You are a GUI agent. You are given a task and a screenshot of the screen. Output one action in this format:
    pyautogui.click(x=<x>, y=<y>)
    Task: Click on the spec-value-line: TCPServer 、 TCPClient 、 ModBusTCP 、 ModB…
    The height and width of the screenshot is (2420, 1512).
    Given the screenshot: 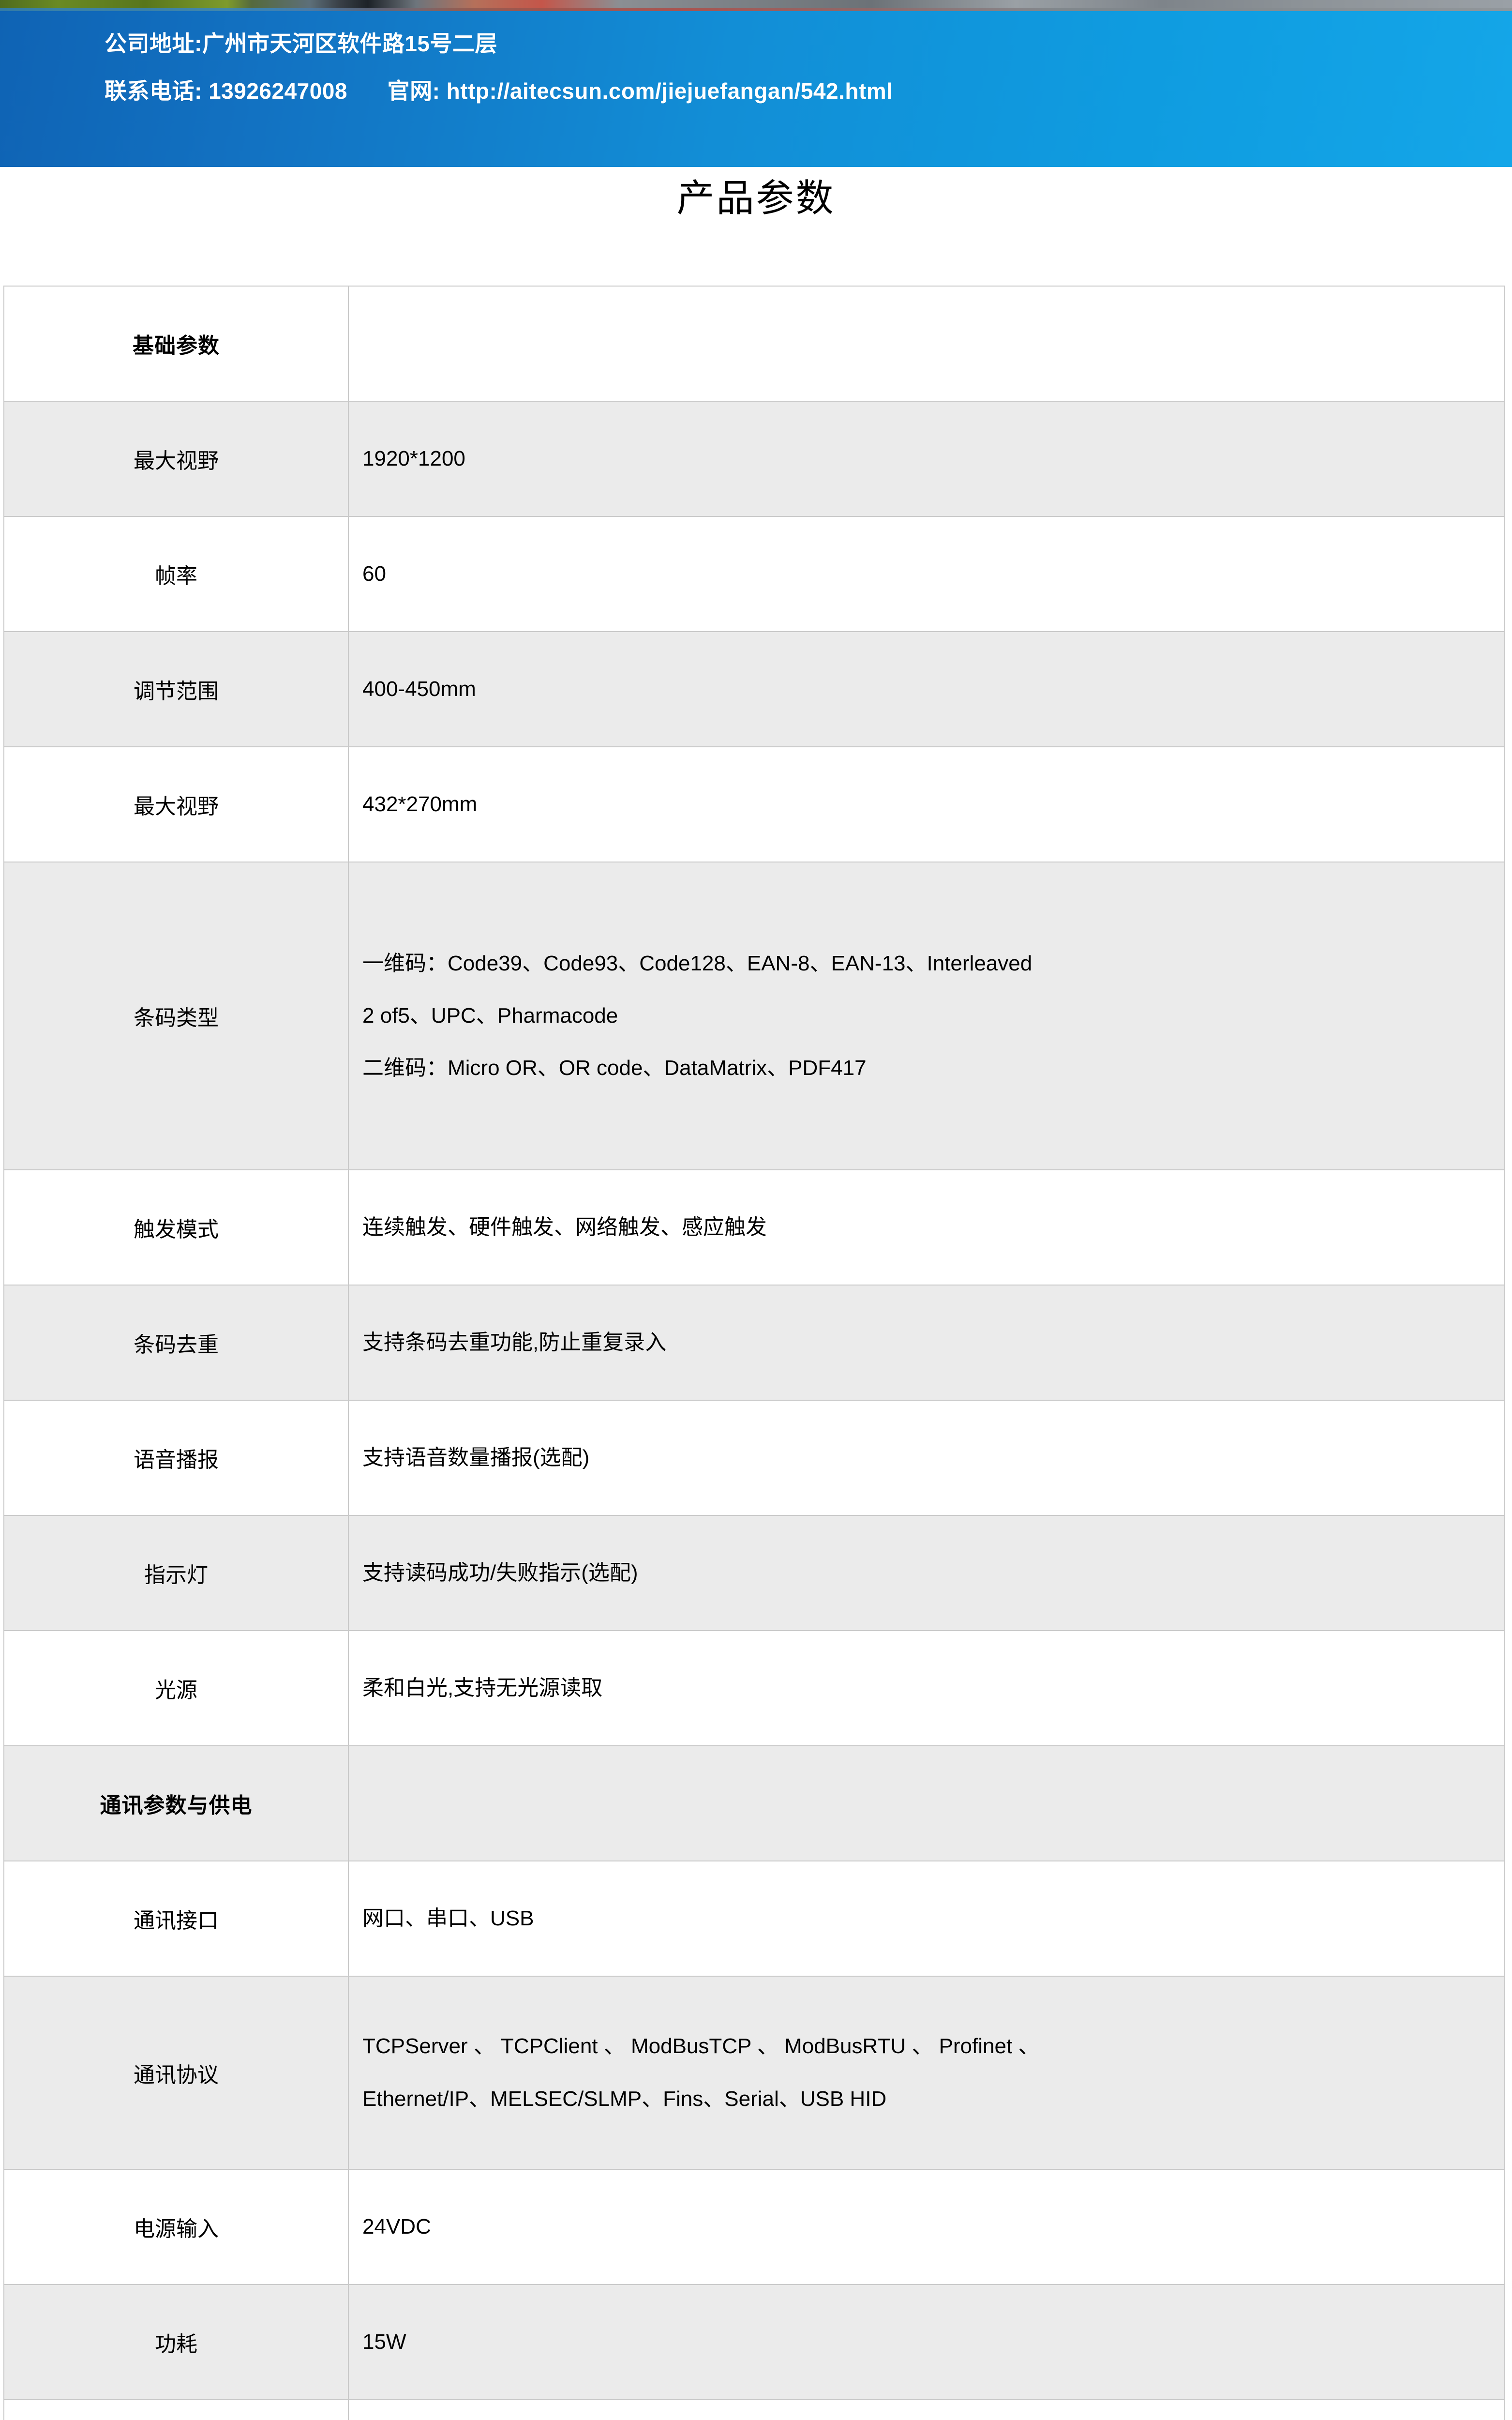 What is the action you would take?
    pyautogui.click(x=701, y=2046)
    